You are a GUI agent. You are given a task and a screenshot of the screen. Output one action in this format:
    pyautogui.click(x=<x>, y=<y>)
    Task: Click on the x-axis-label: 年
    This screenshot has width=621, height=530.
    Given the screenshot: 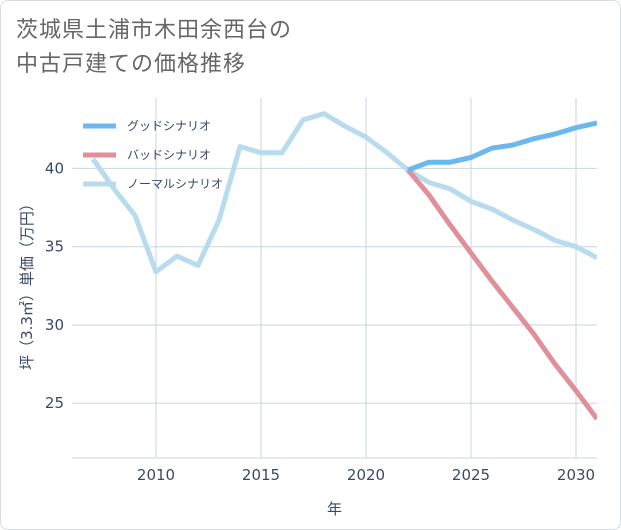 What is the action you would take?
    pyautogui.click(x=334, y=509)
    